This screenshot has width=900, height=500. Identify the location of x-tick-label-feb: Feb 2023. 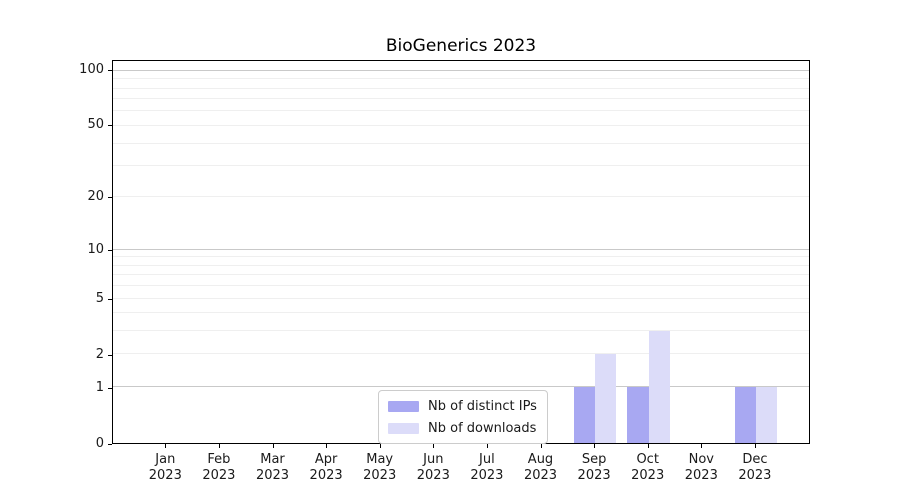
(219, 468).